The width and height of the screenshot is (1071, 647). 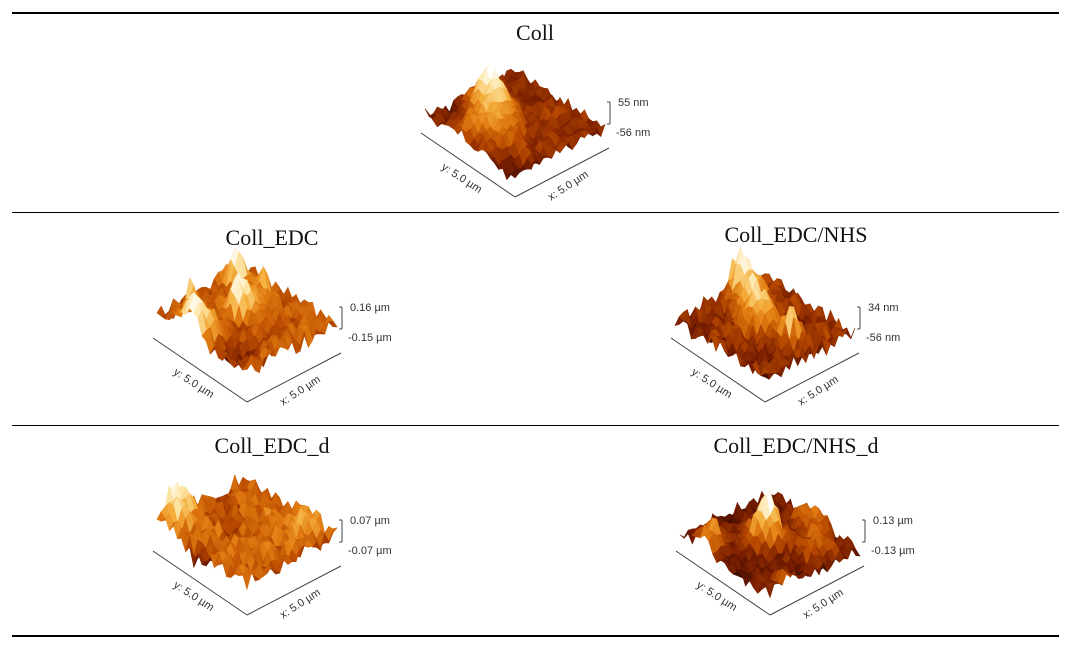 I want to click on z-max-label: 34 nm, so click(x=883, y=308).